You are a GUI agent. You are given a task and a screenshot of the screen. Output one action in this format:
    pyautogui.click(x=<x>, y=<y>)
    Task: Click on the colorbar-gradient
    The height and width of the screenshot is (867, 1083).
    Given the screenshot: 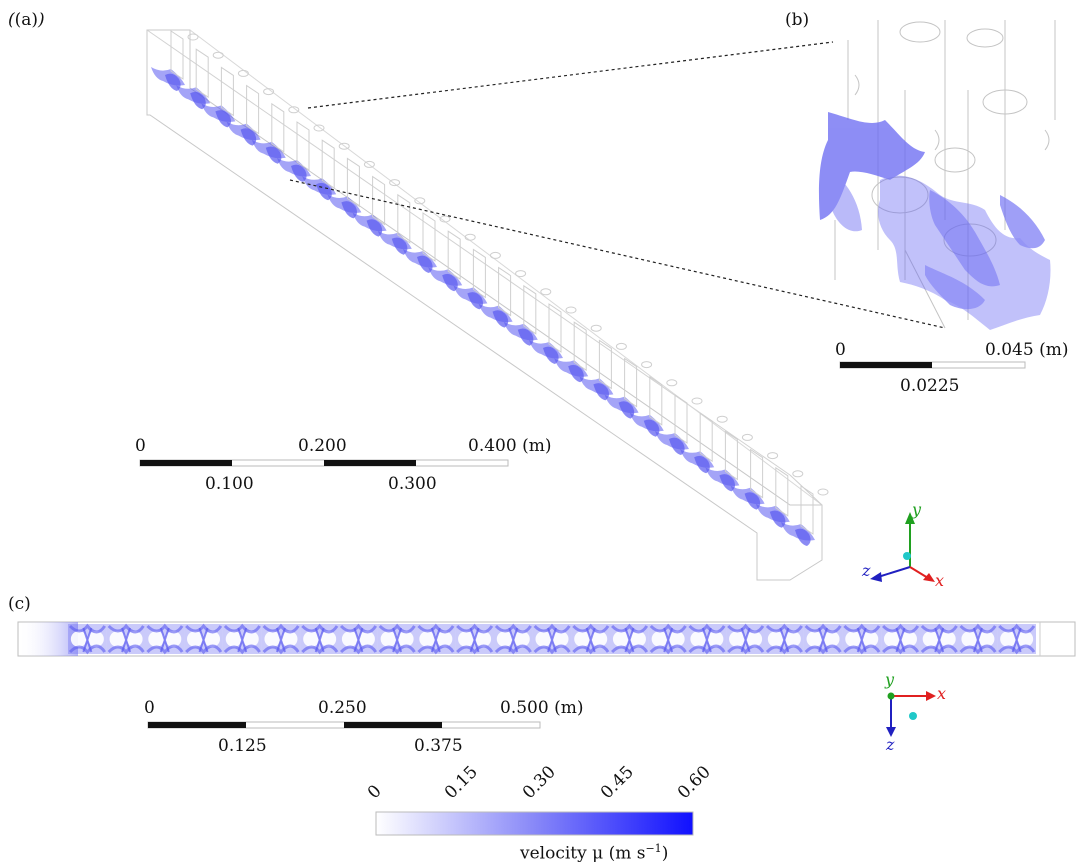 What is the action you would take?
    pyautogui.click(x=534, y=823)
    